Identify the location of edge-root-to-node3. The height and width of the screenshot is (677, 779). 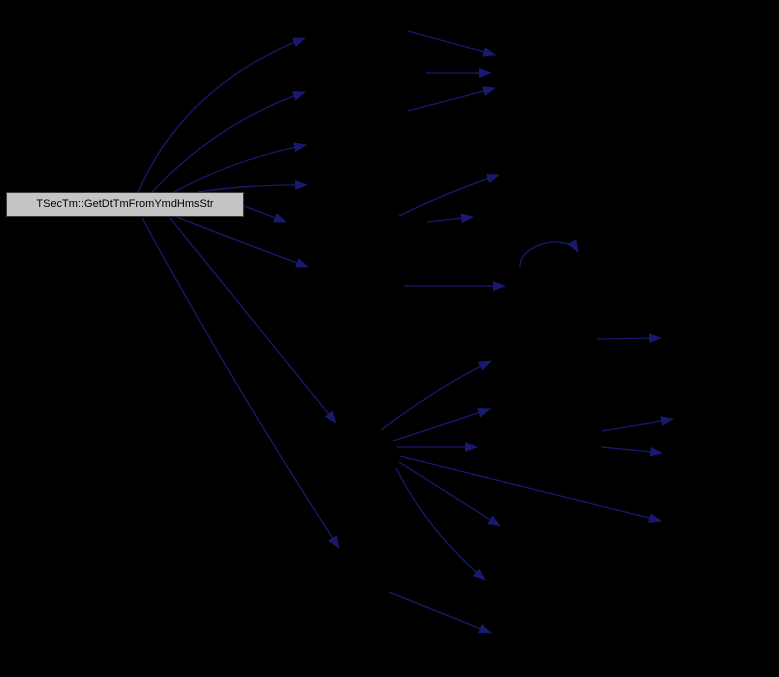
(240, 167).